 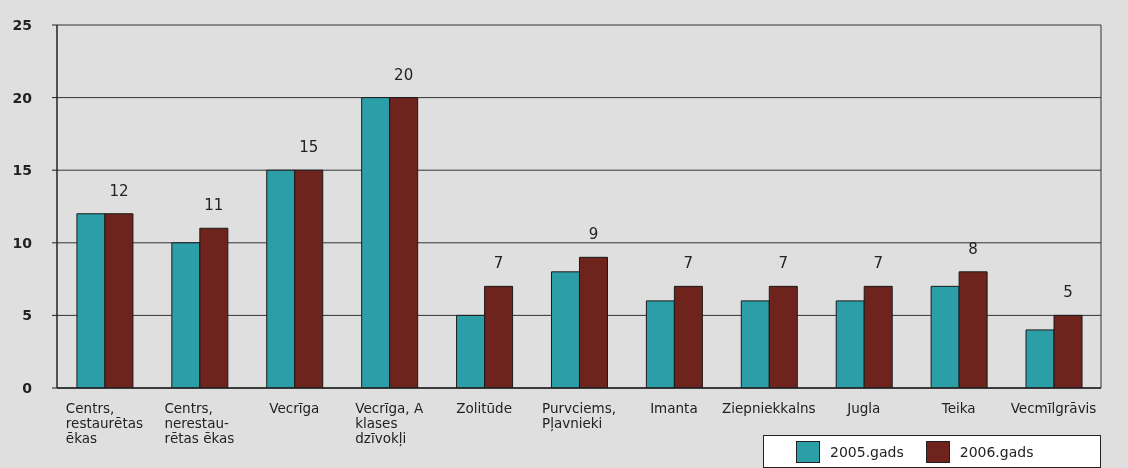 I want to click on x-tick-label: Teika, so click(x=958, y=408).